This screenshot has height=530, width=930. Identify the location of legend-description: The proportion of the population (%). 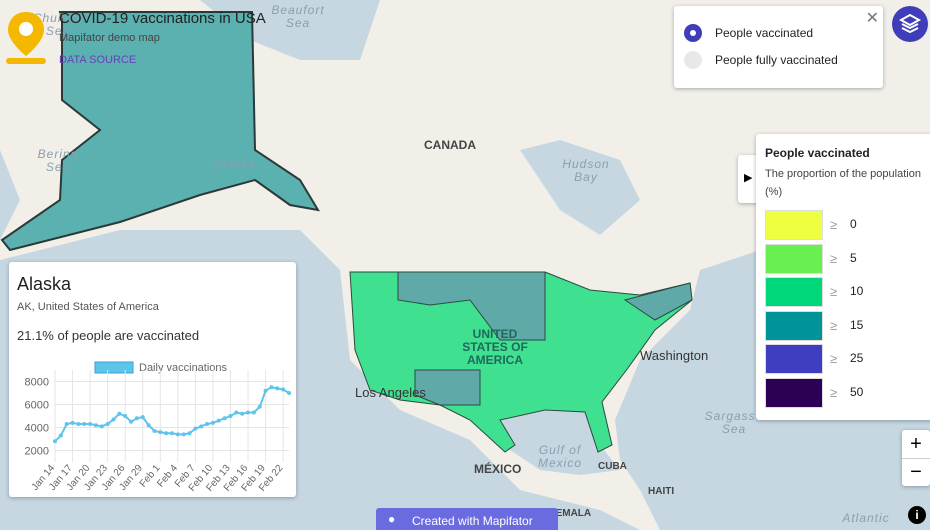
(843, 183).